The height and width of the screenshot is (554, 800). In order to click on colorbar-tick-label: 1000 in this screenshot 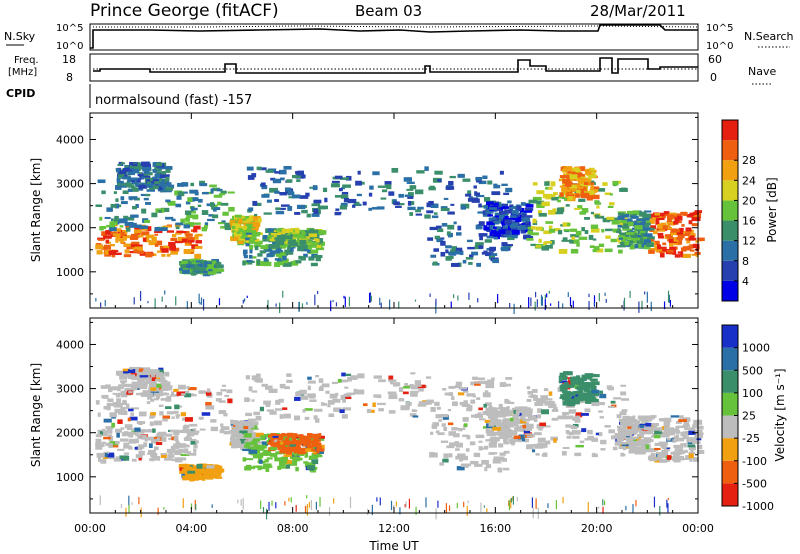, I will do `click(756, 348)`.